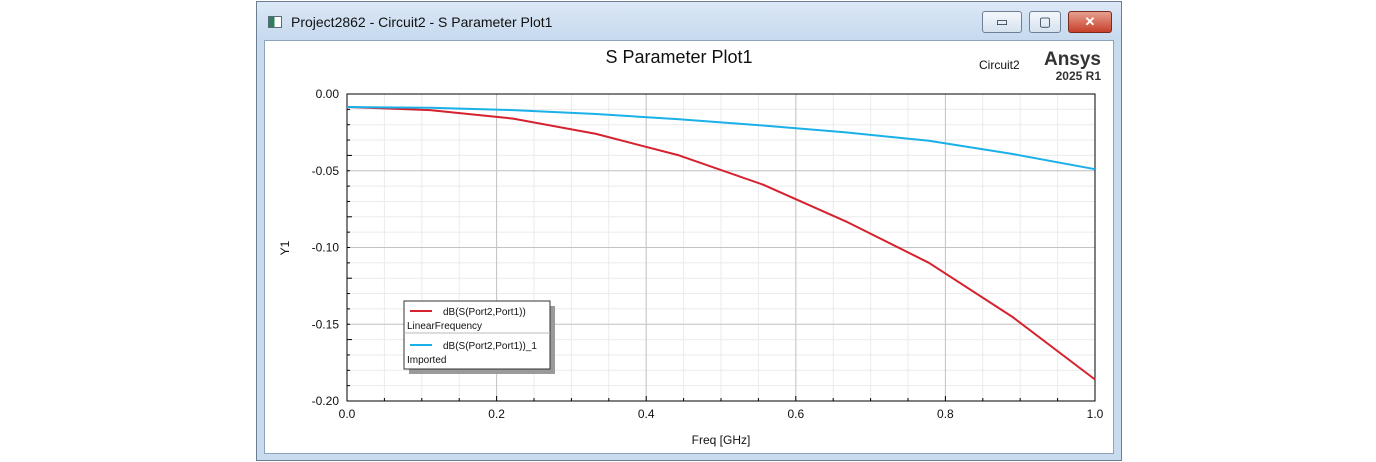 This screenshot has width=1376, height=462. I want to click on x-tick-label: 0.0, so click(347, 414).